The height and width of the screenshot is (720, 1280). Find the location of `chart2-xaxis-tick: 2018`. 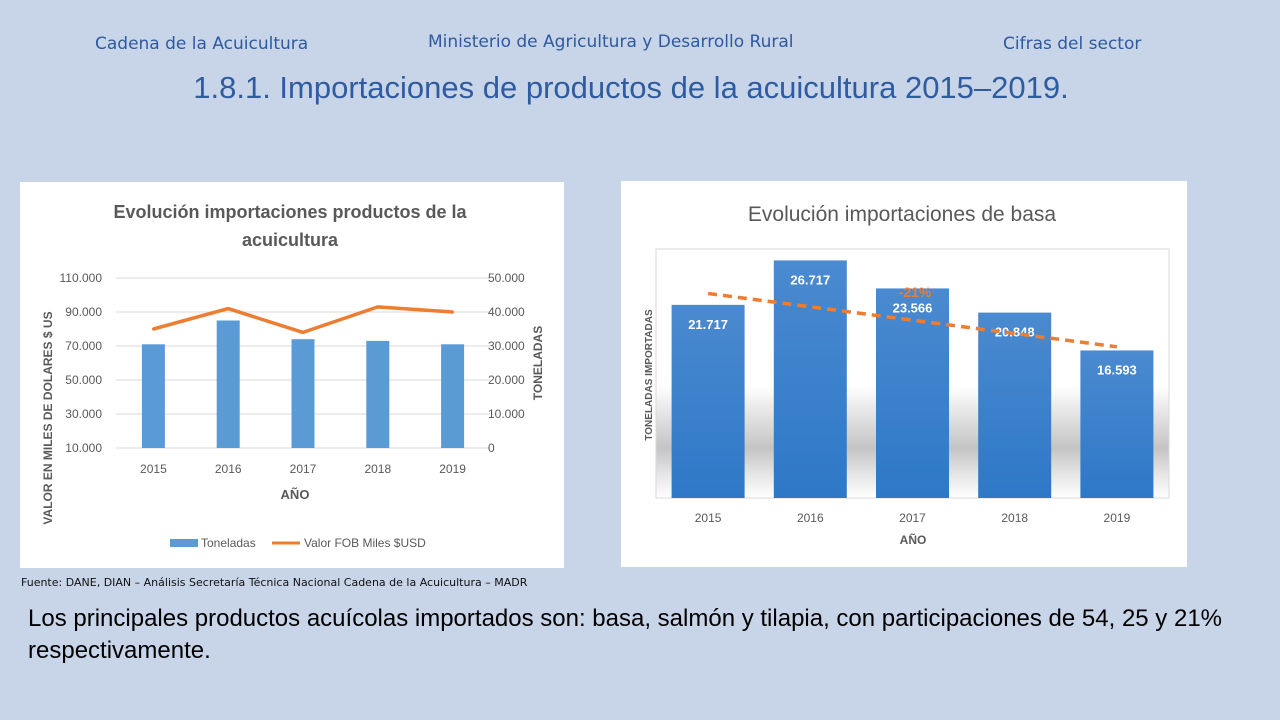

chart2-xaxis-tick: 2018 is located at coordinates (1014, 518).